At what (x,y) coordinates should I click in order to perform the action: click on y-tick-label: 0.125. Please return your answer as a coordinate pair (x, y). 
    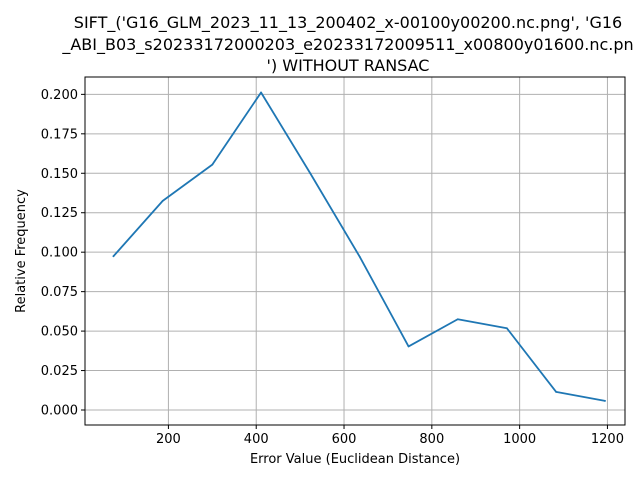
    Looking at the image, I should click on (59, 213).